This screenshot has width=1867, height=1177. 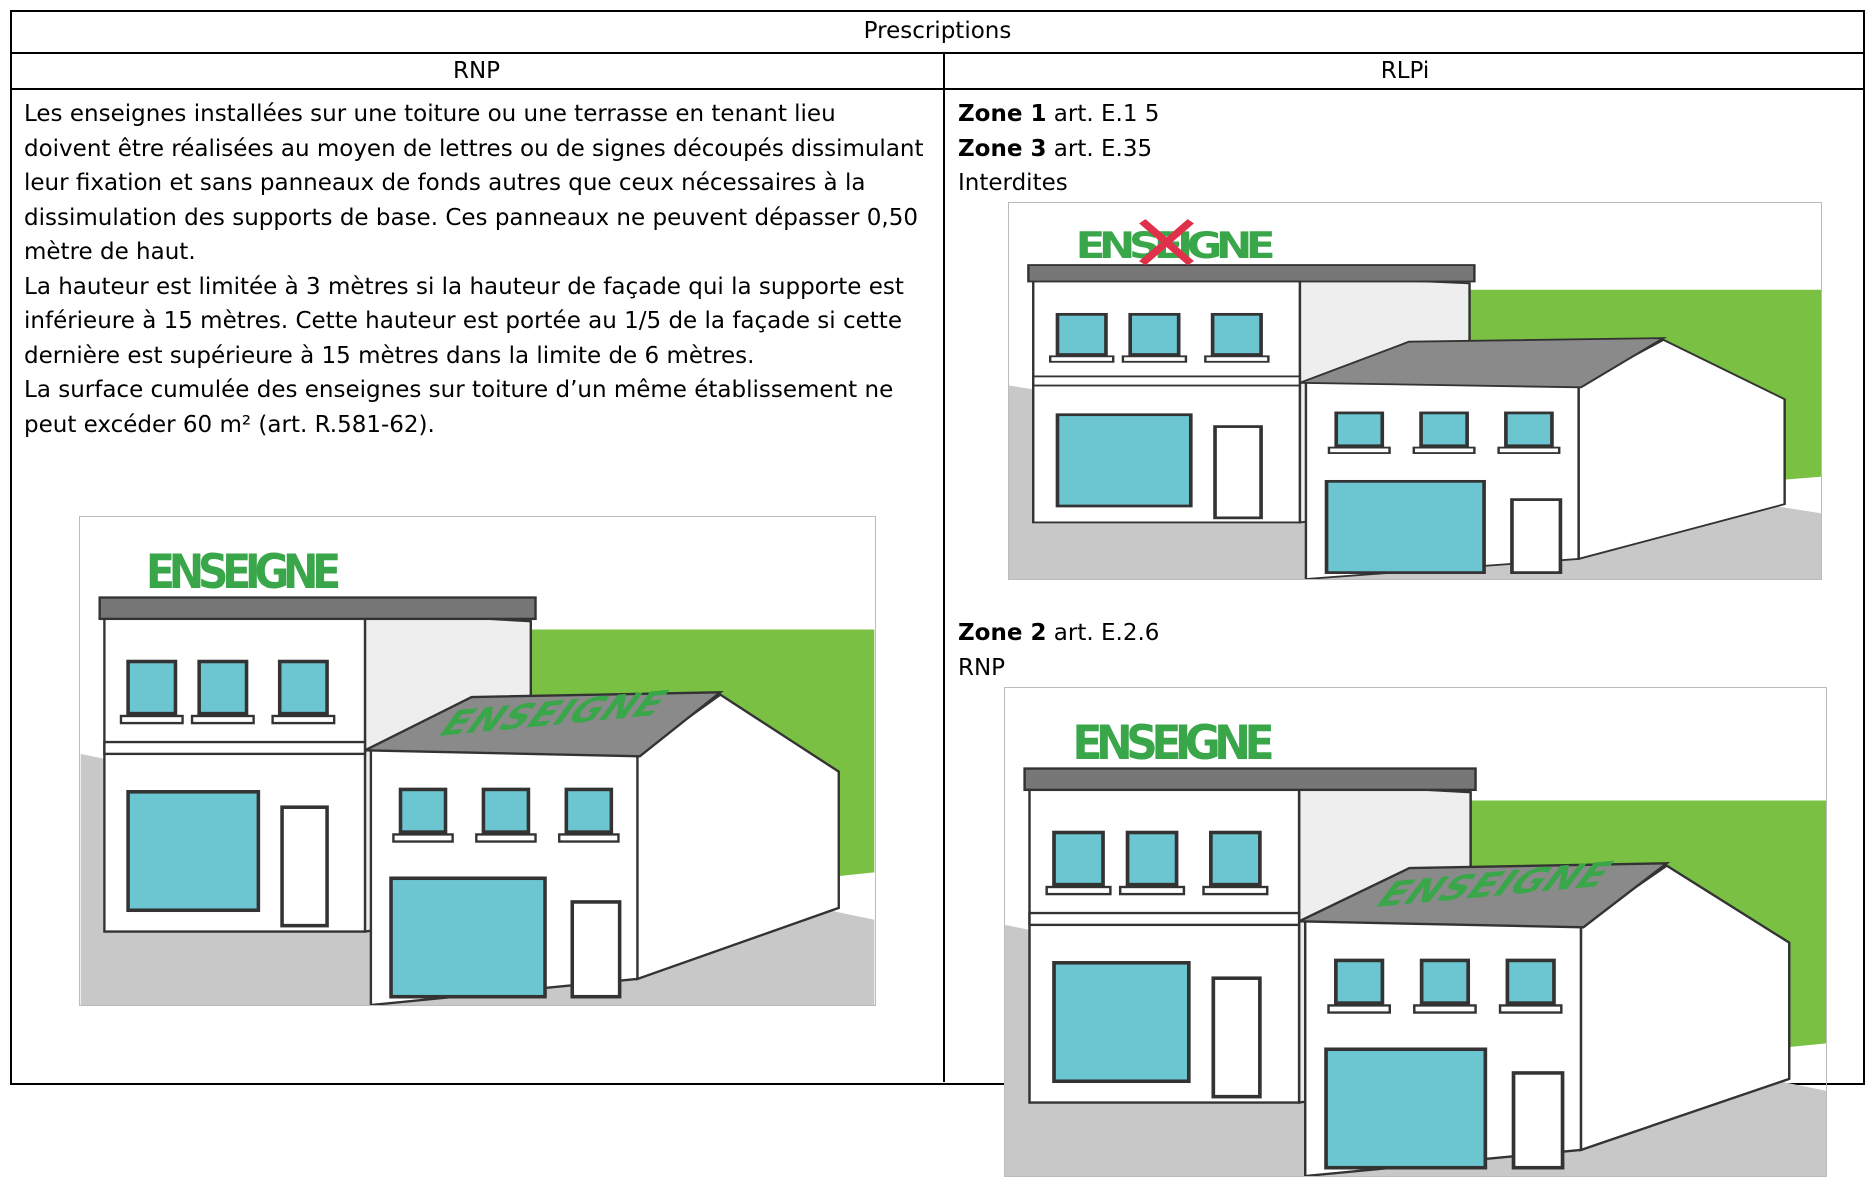 What do you see at coordinates (1002, 633) in the screenshot?
I see `zone: Zone 2` at bounding box center [1002, 633].